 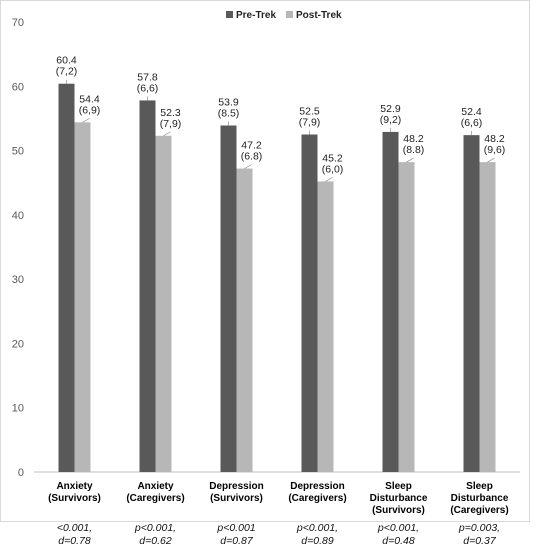 What do you see at coordinates (147, 77) in the screenshot?
I see `data-label: 57.8` at bounding box center [147, 77].